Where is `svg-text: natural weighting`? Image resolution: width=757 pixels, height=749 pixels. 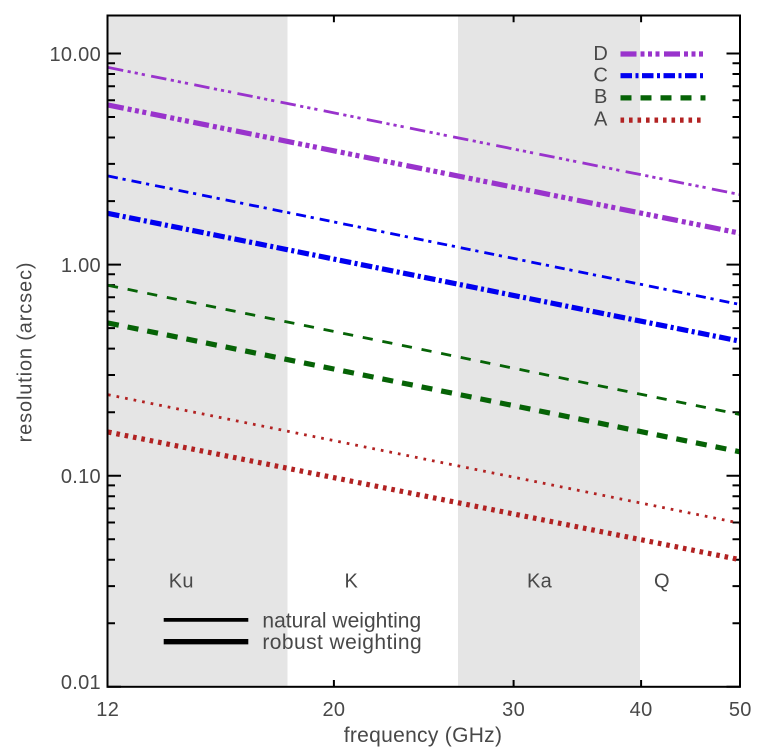 svg-text: natural weighting is located at coordinates (341, 621).